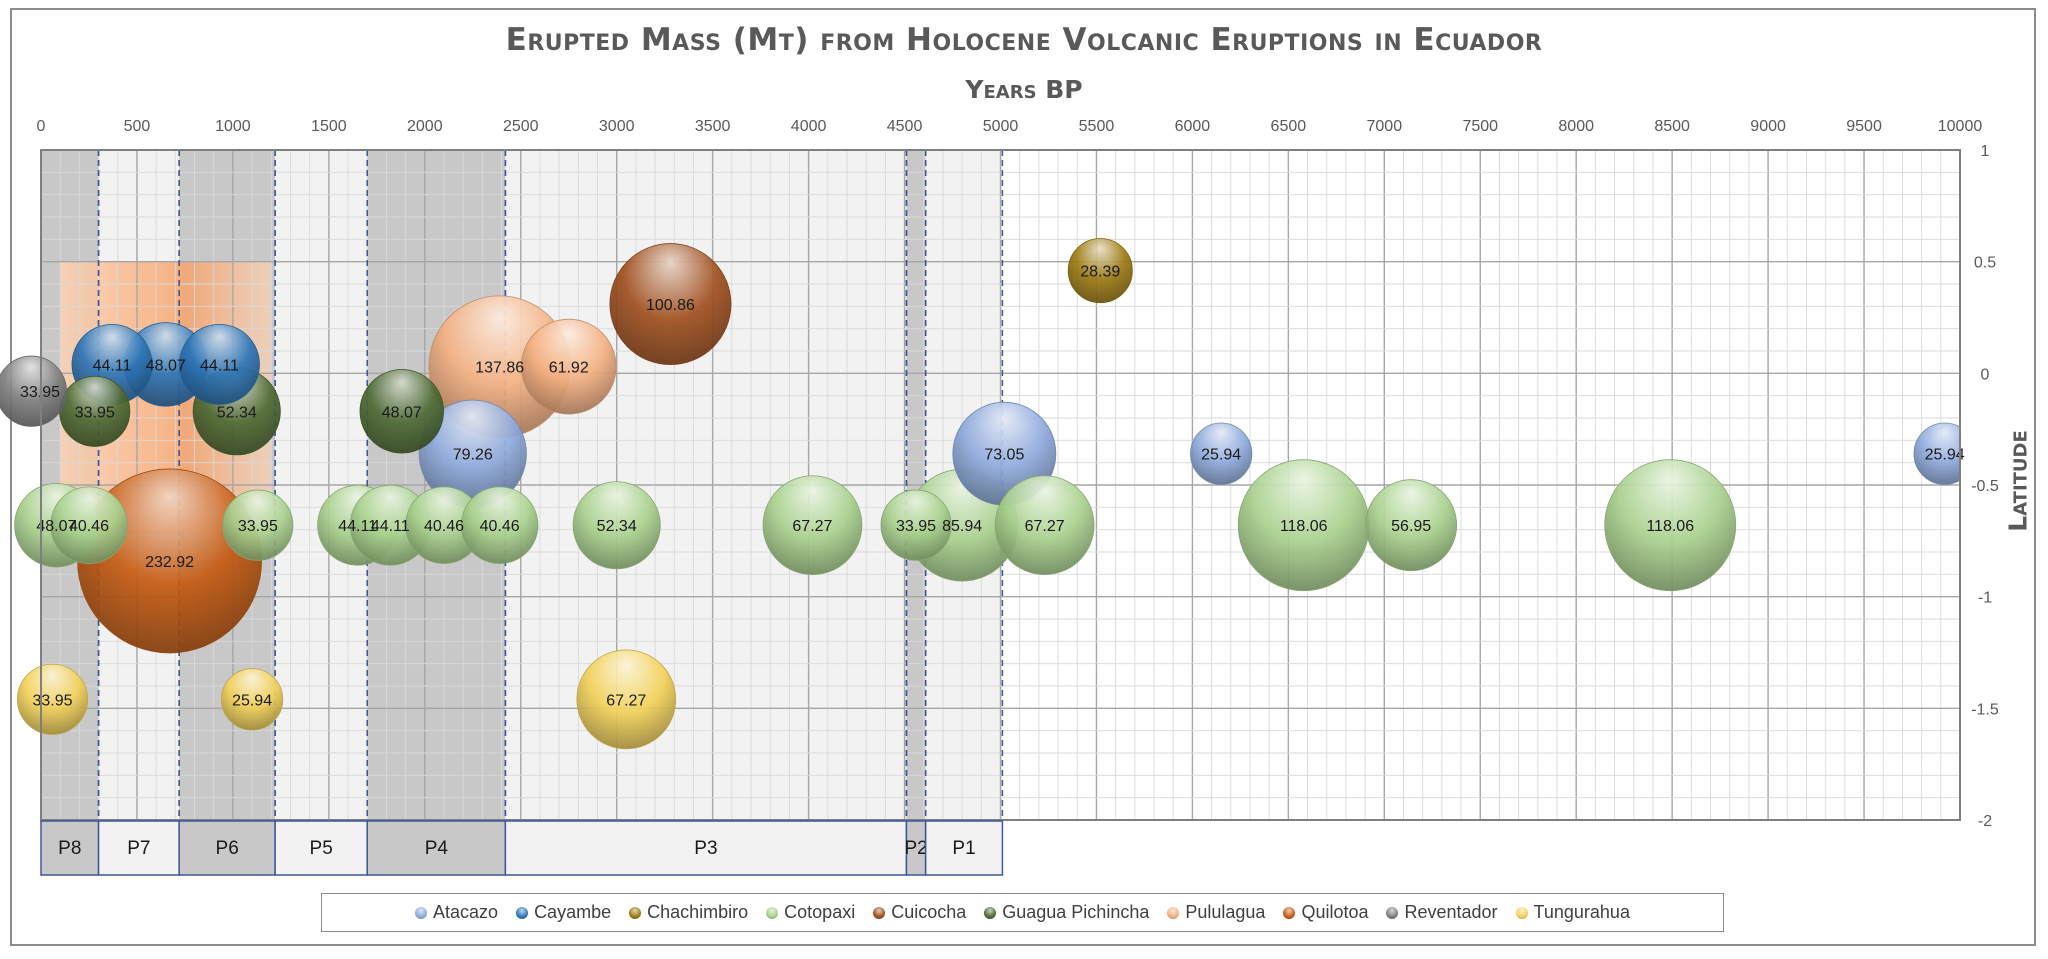 Image resolution: width=2048 pixels, height=959 pixels. I want to click on y-tick-label: -1.5, so click(1985, 709).